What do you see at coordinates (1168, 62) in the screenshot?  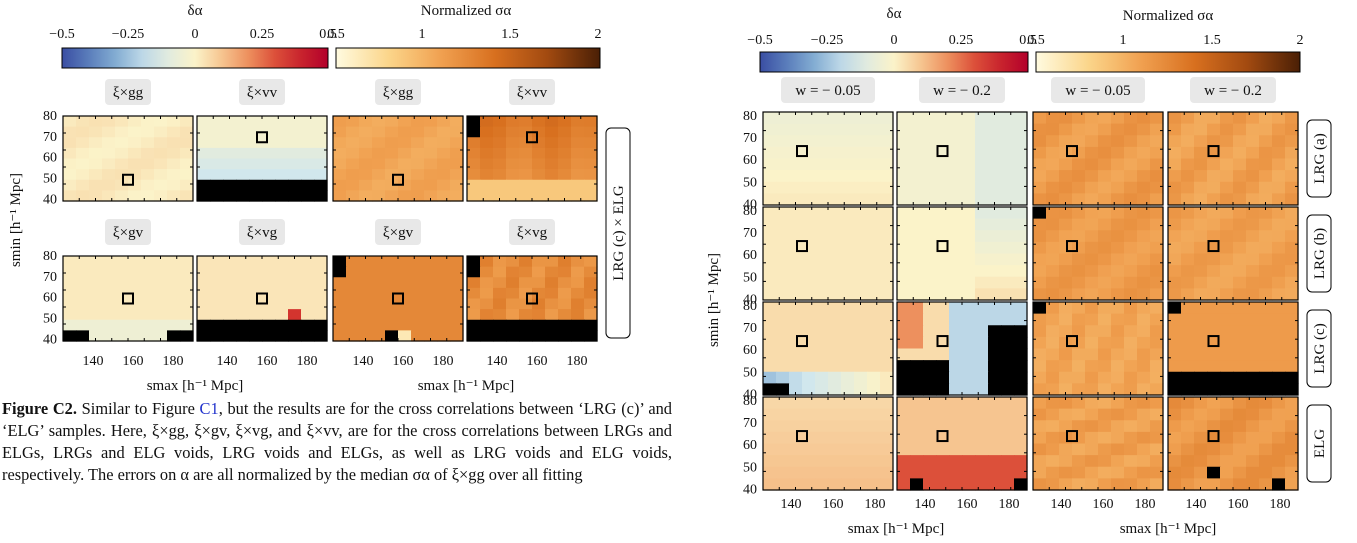 I see `right-sigma-colorbar` at bounding box center [1168, 62].